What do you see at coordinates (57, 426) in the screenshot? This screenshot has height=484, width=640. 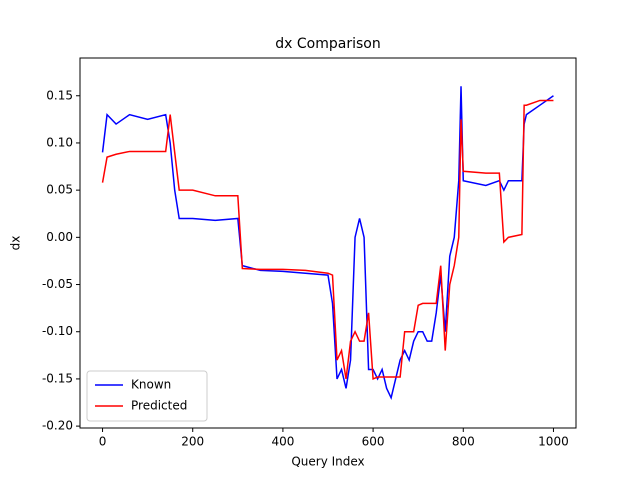 I see `y-tick-label: -0.20` at bounding box center [57, 426].